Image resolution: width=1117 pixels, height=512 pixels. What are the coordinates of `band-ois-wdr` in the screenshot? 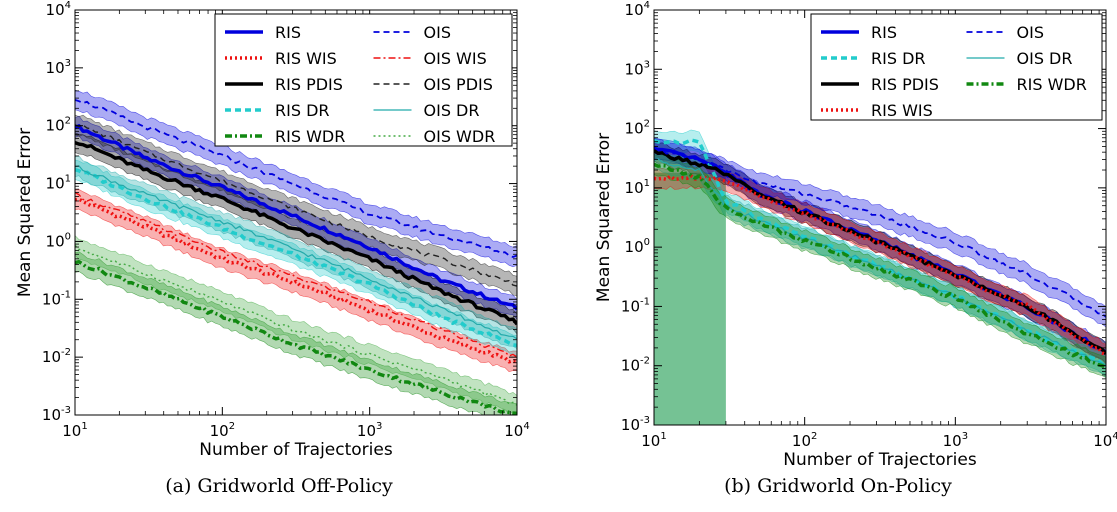 It's located at (296, 325).